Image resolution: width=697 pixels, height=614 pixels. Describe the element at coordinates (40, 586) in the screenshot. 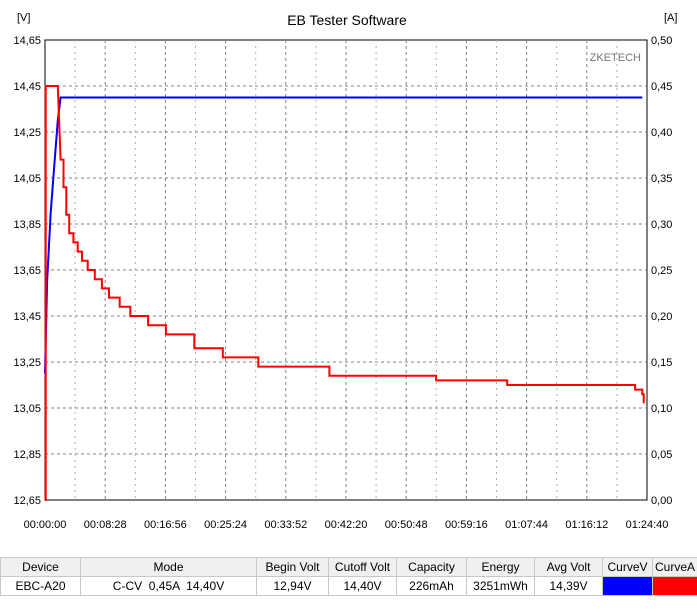

I see `cell-device: EBC-A20` at that location.